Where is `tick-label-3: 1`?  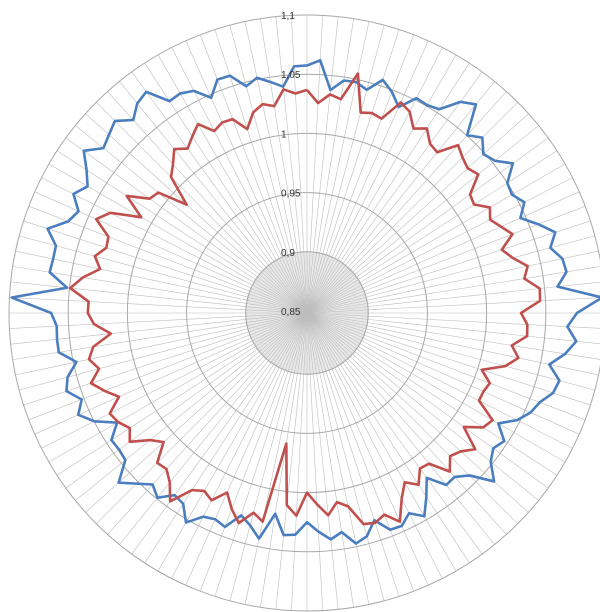 tick-label-3: 1 is located at coordinates (284, 134).